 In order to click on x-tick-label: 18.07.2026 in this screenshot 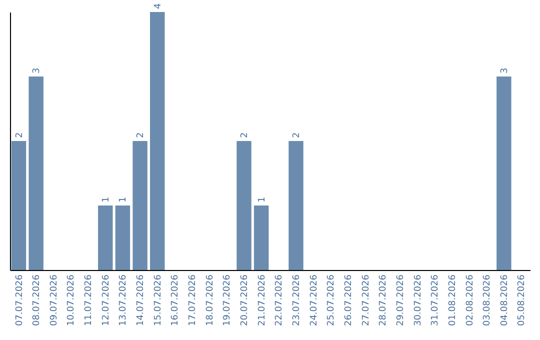, I will do `click(210, 300)`.